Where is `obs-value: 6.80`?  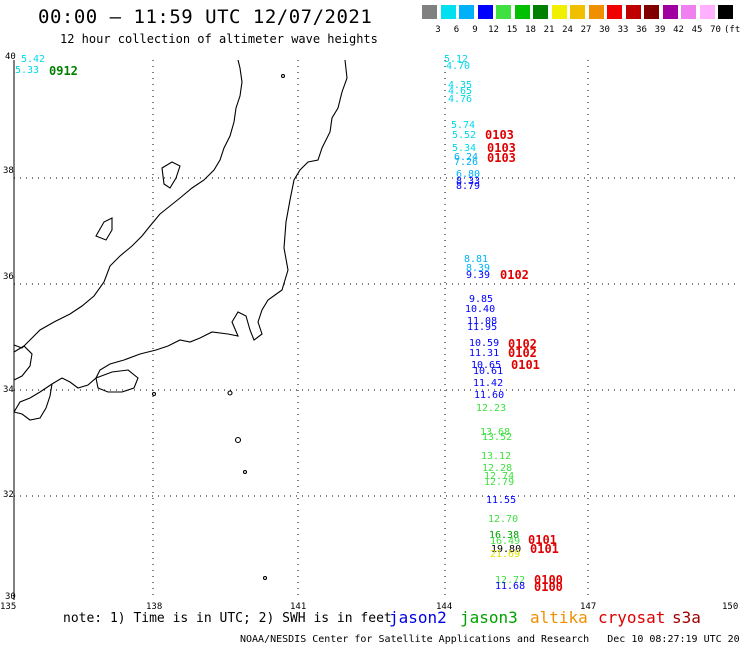 obs-value: 6.80 is located at coordinates (468, 174).